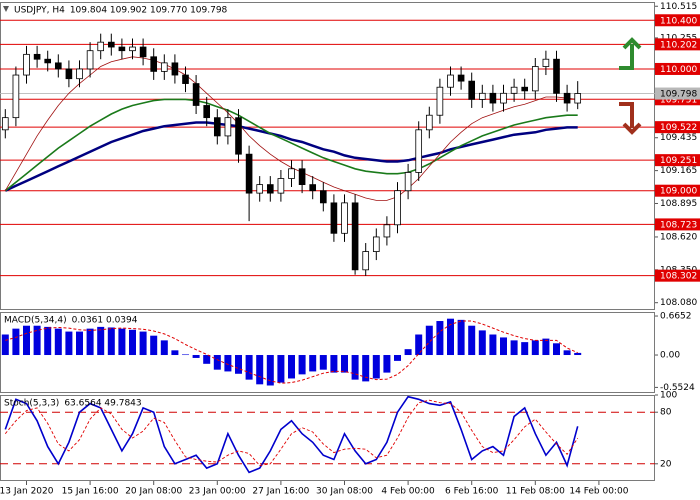 Image resolution: width=700 pixels, height=500 pixels. I want to click on level-label: 108.302, so click(678, 277).